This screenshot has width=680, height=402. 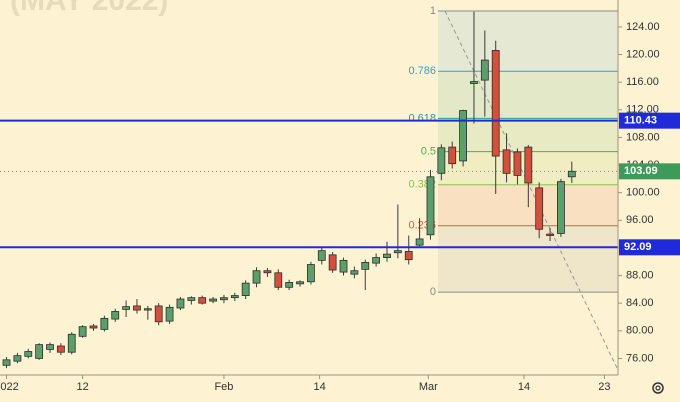 I want to click on last-price-label-box, so click(x=649, y=171).